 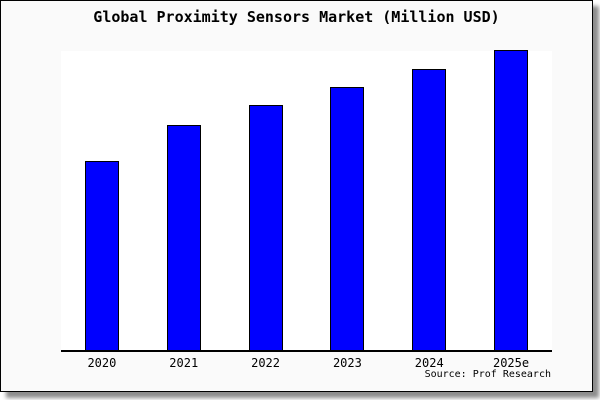 I want to click on x-tick-2025e: 2025e, so click(x=511, y=363).